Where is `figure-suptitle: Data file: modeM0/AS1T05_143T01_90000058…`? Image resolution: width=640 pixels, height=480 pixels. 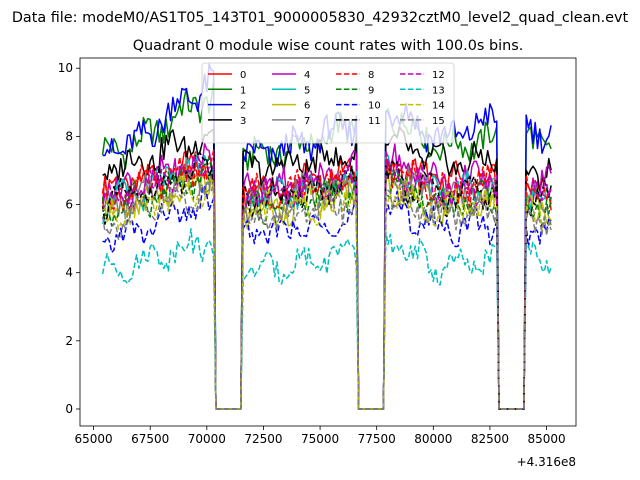 figure-suptitle: Data file: modeM0/AS1T05_143T01_90000058… is located at coordinates (320, 18).